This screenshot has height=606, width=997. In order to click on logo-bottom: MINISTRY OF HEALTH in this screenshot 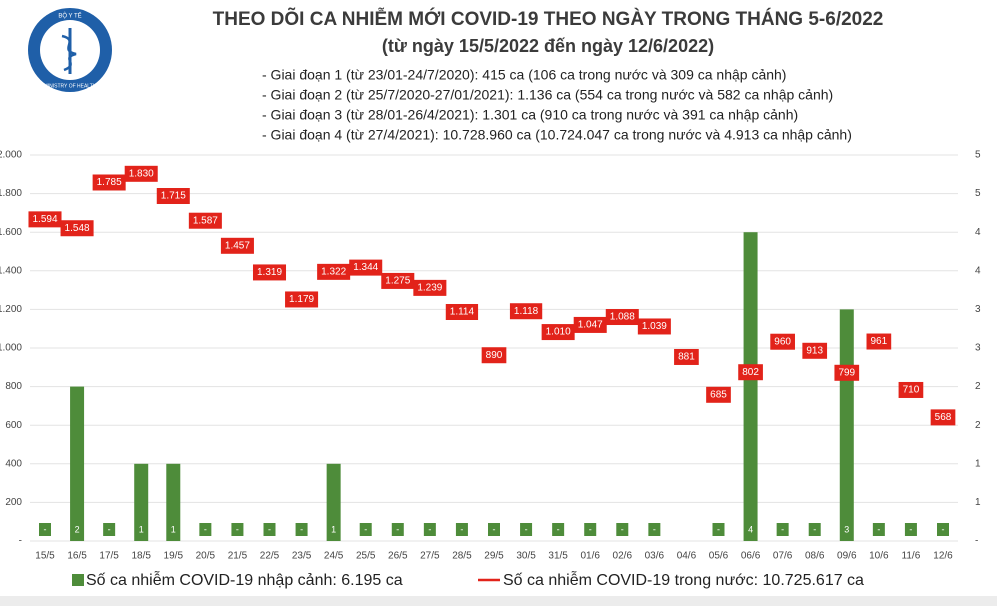, I will do `click(70, 86)`.